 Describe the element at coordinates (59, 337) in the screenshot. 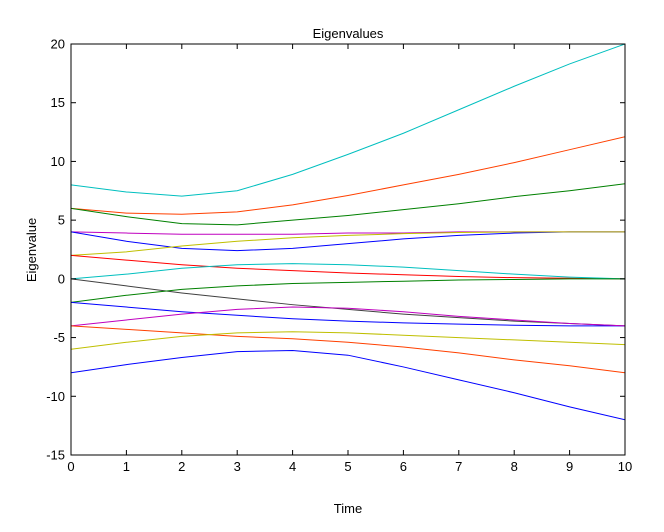

I see `y-tick-label: -5` at that location.